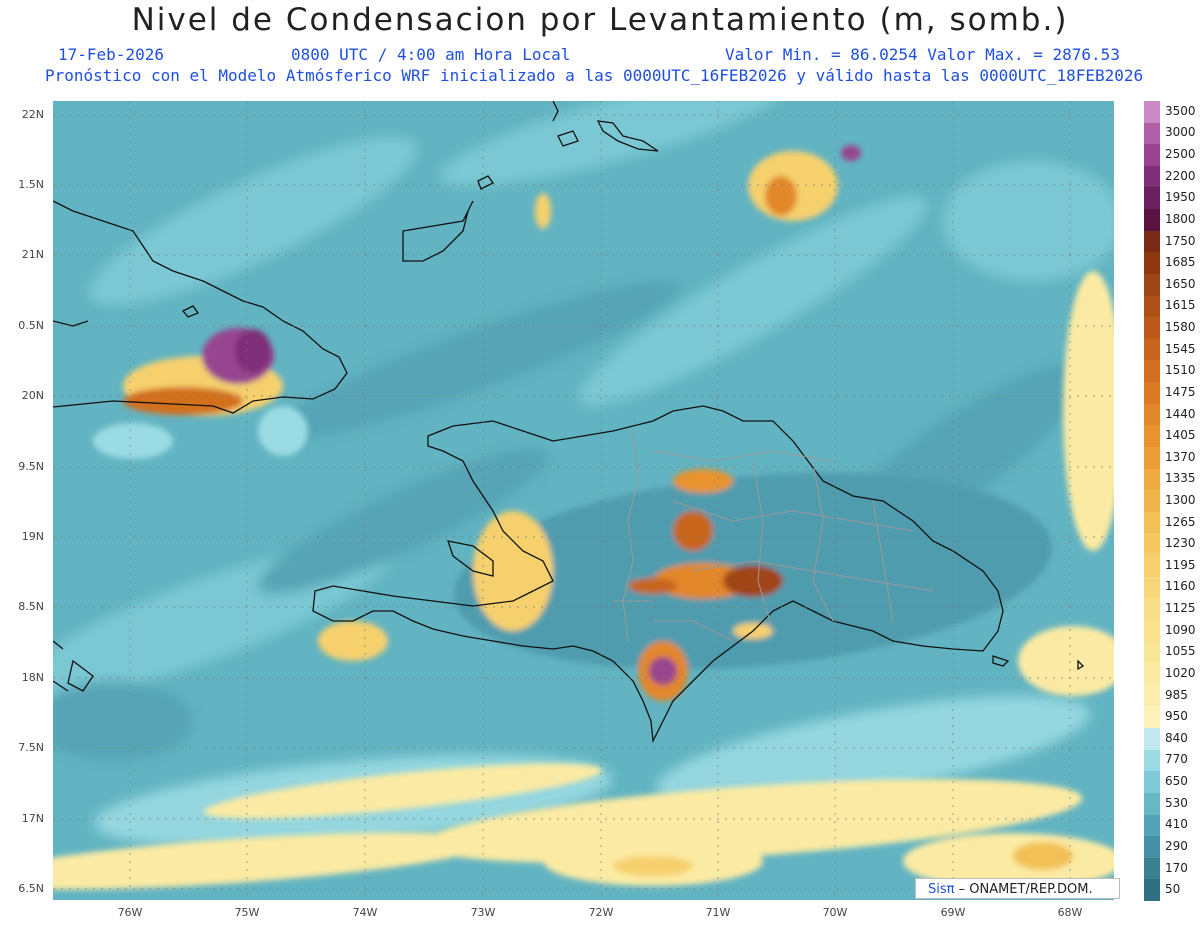 Image resolution: width=1200 pixels, height=927 pixels. Describe the element at coordinates (1180, 370) in the screenshot. I see `colorbar-level-label: 1510` at that location.